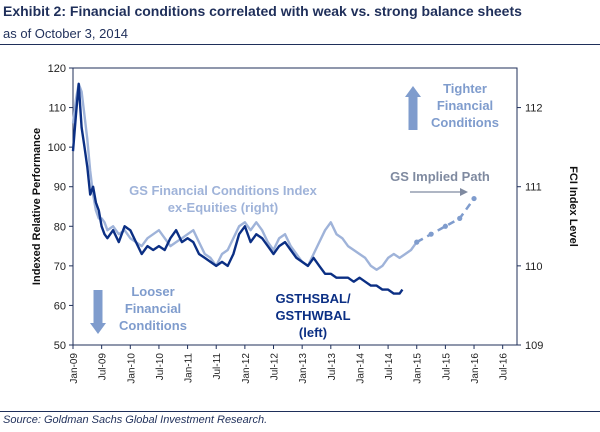 The image size is (600, 432). Describe the element at coordinates (60, 188) in the screenshot. I see `y-left-tick-label: 90` at that location.